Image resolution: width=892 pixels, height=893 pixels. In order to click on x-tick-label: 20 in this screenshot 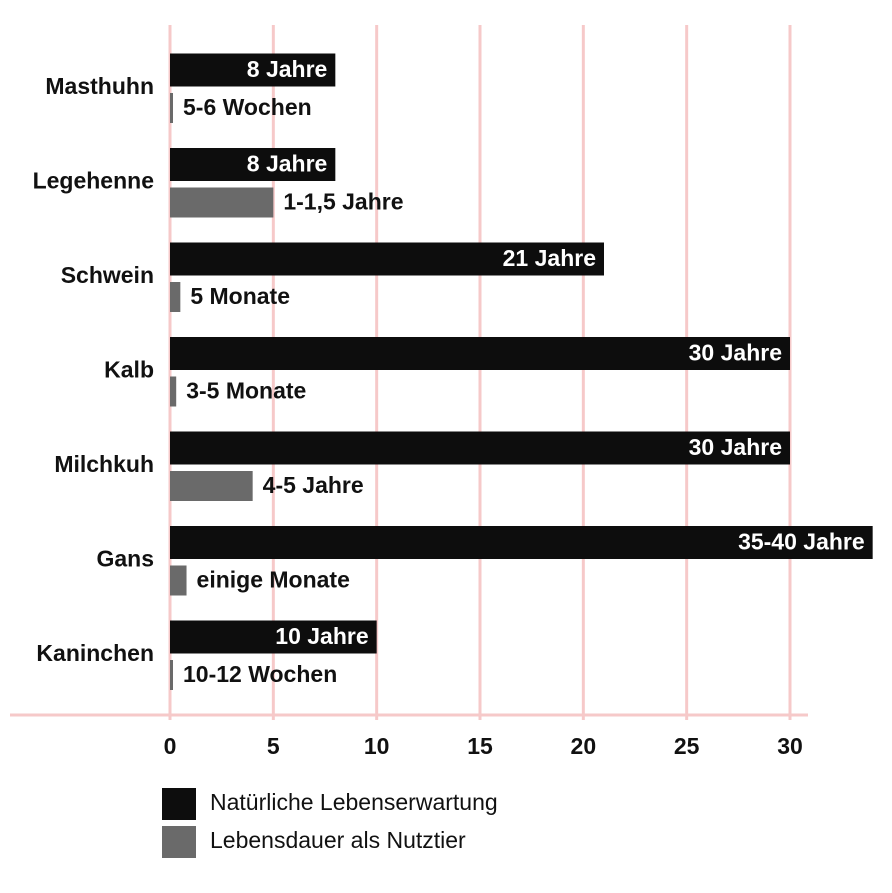, I will do `click(584, 746)`.